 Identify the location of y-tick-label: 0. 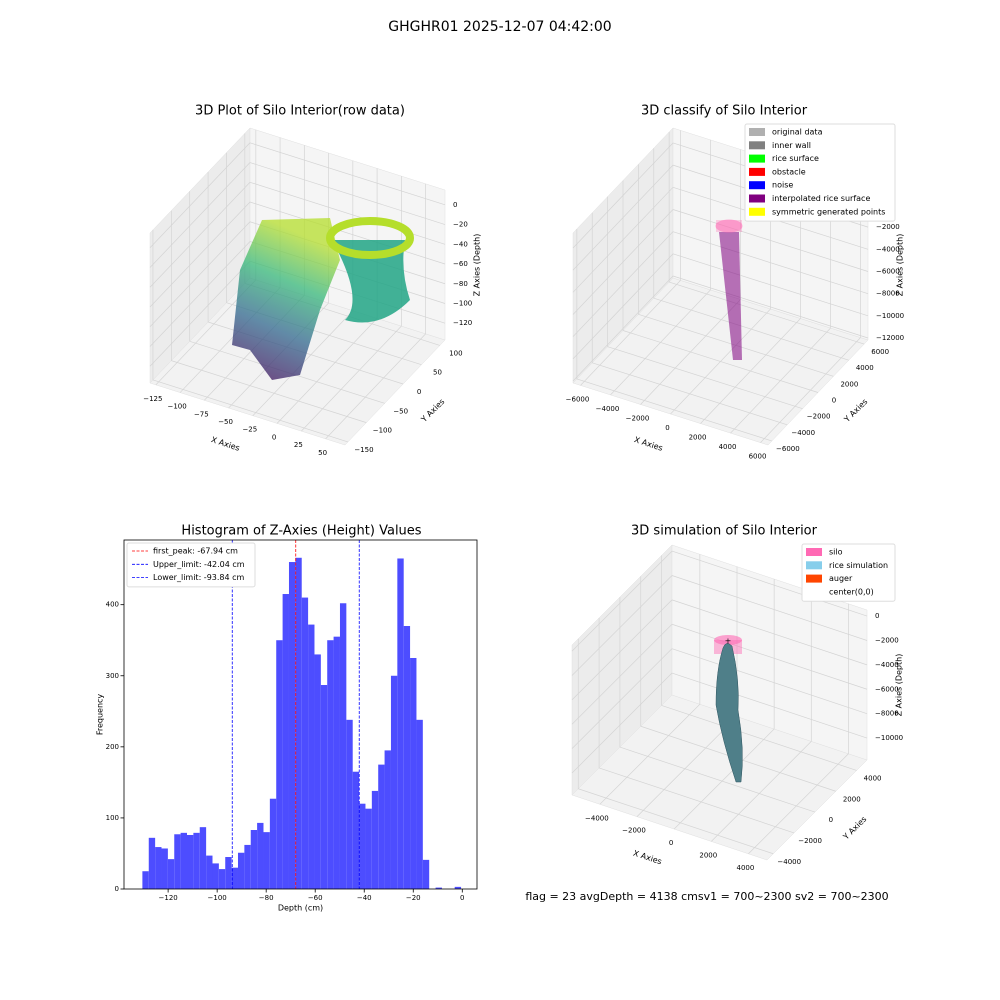
(834, 401).